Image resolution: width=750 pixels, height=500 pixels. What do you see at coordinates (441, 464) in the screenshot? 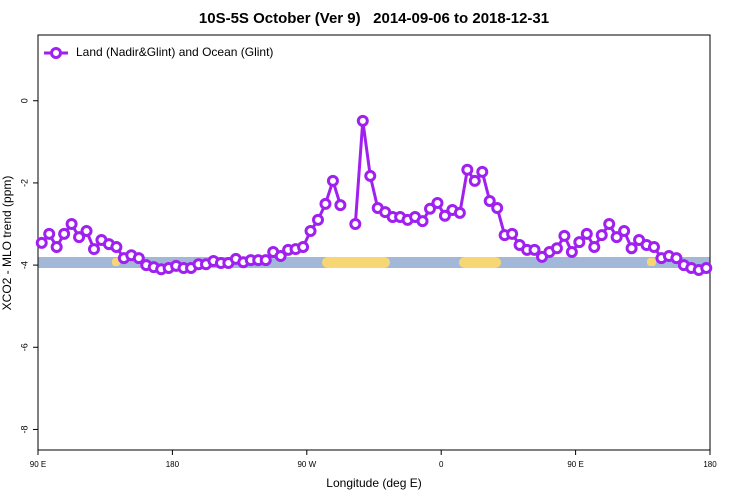
I see `x-tick-label: 0` at bounding box center [441, 464].